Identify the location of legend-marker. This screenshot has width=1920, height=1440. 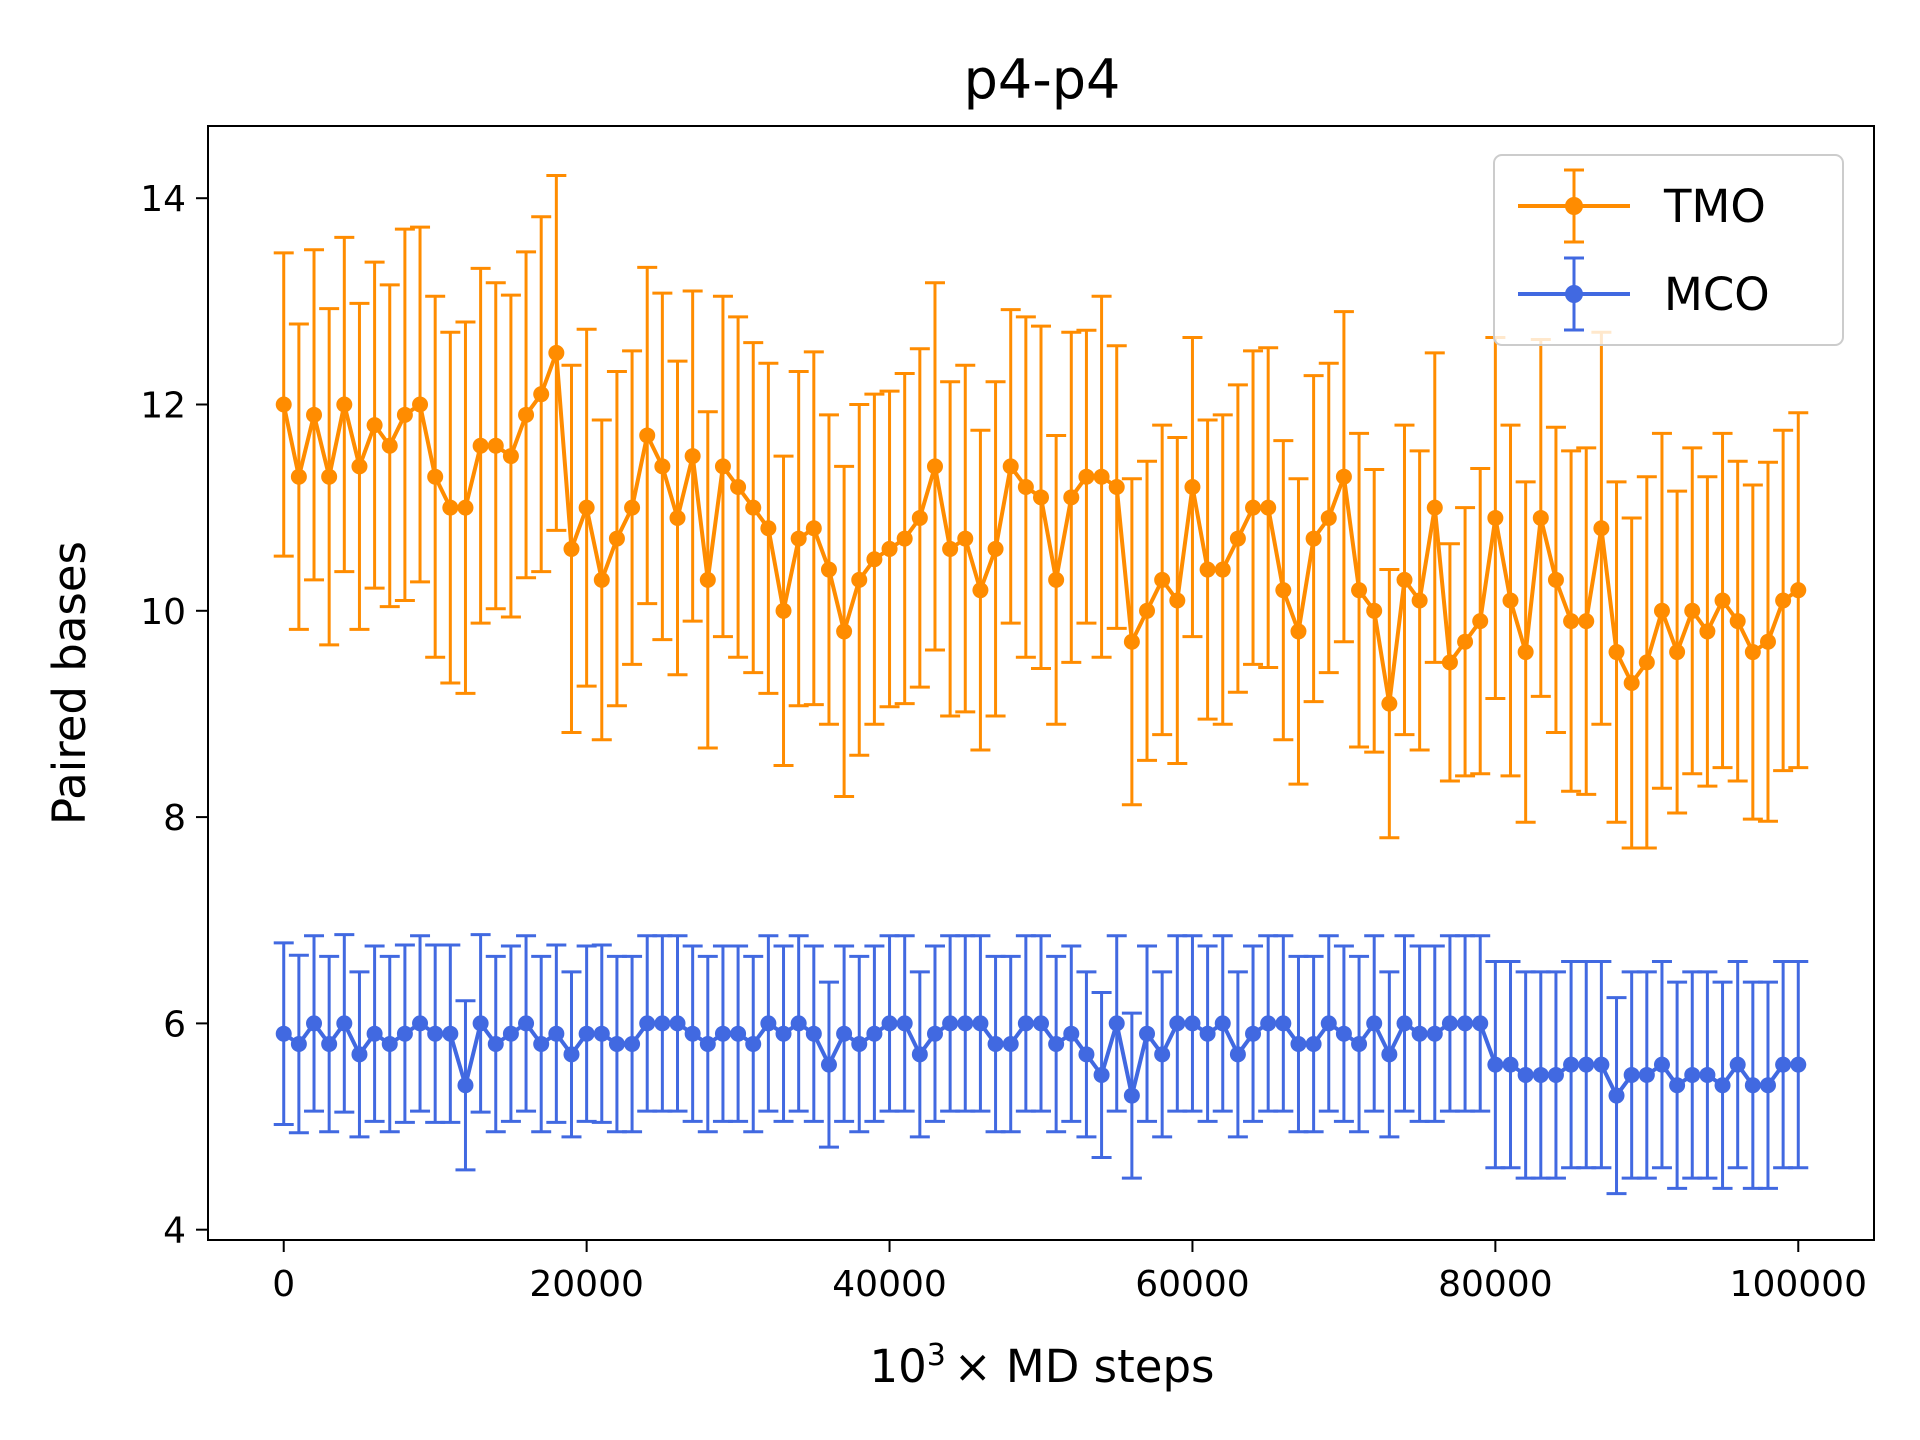
(1574, 206).